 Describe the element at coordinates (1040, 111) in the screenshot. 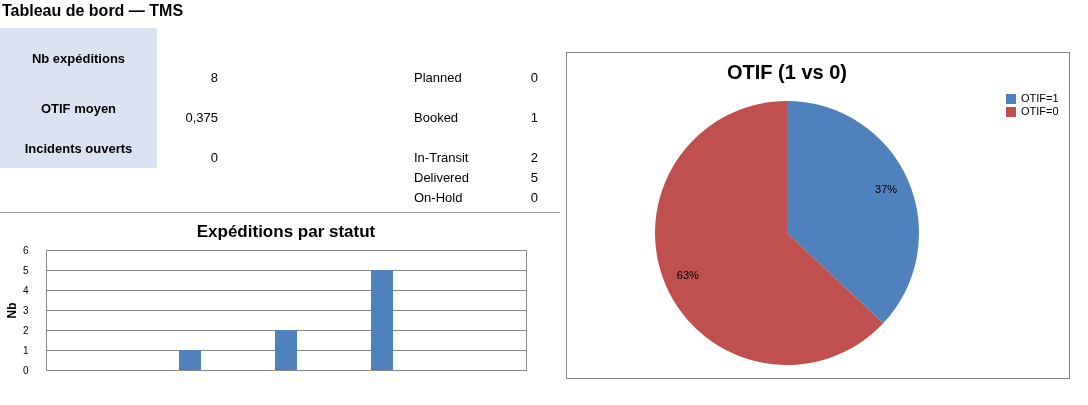

I see `legend-label: OTIF=0` at that location.